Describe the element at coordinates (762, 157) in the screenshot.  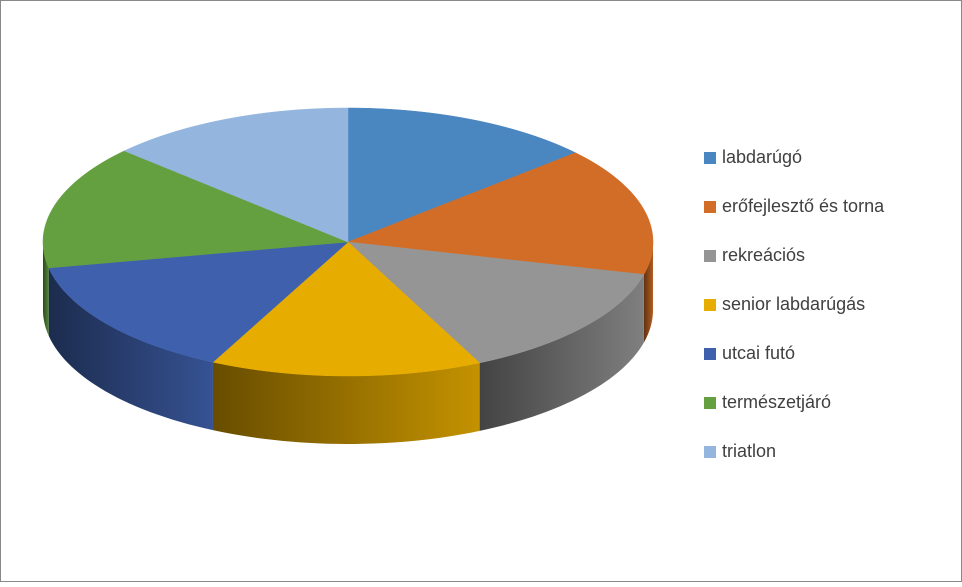
I see `legend-label: labdarúgó` at that location.